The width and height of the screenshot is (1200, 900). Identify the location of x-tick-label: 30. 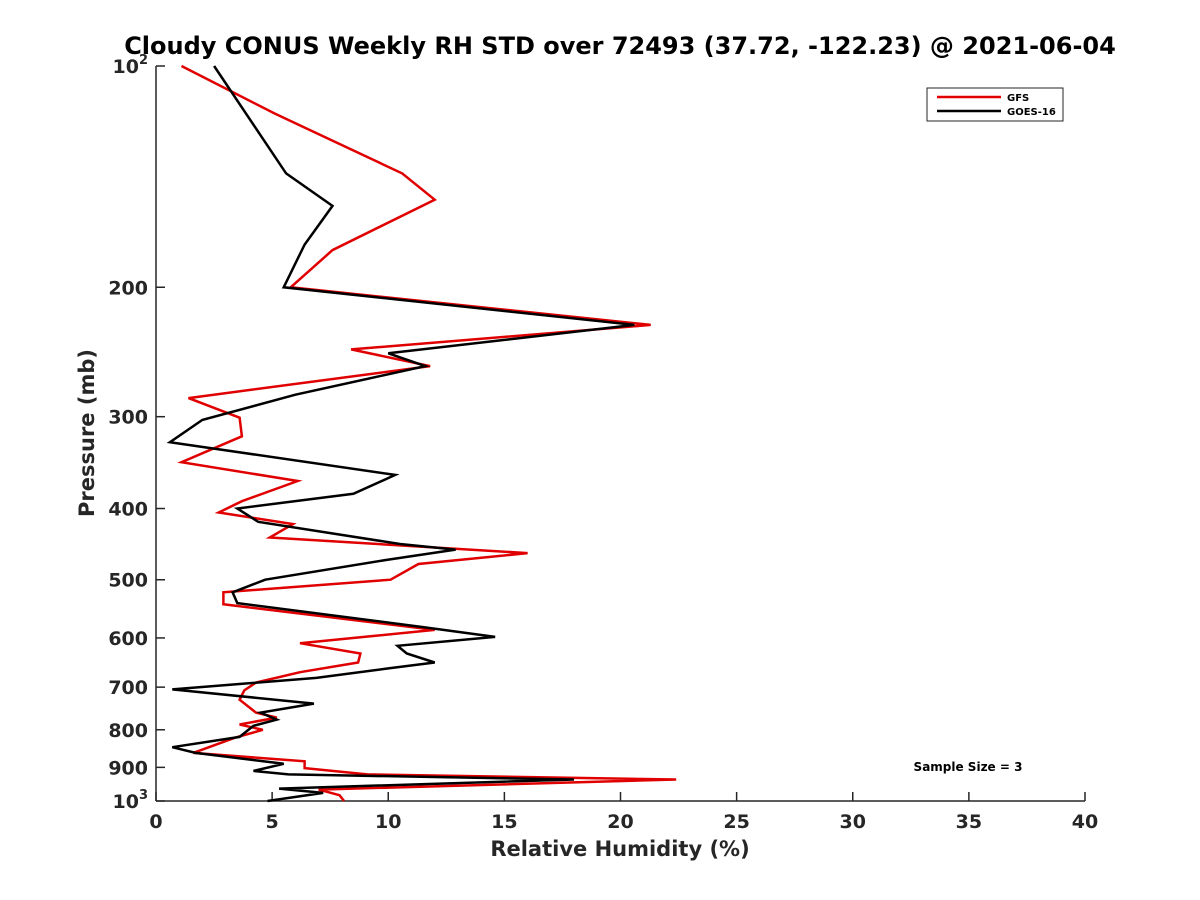
(853, 822).